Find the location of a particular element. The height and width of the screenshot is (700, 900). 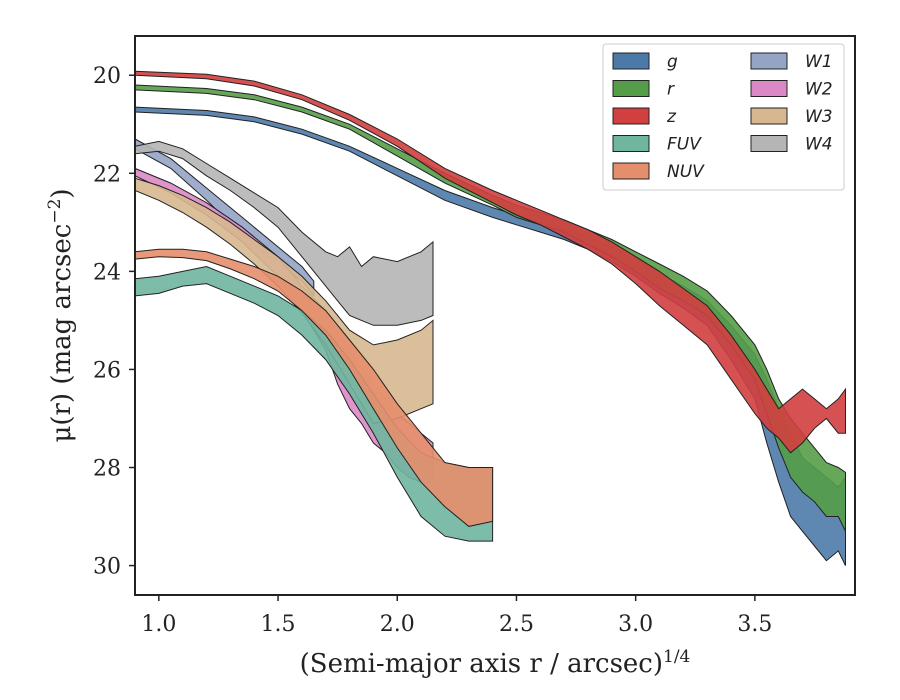

legend-label-W1: W1 is located at coordinates (819, 62).